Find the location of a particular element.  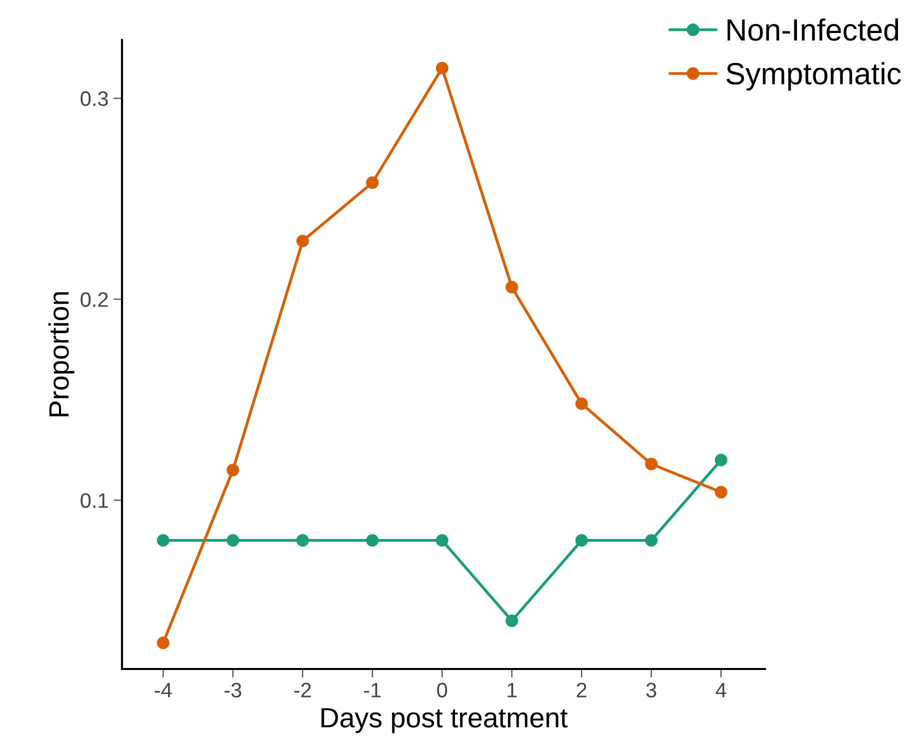

legend-label: Symptomatic is located at coordinates (813, 76).